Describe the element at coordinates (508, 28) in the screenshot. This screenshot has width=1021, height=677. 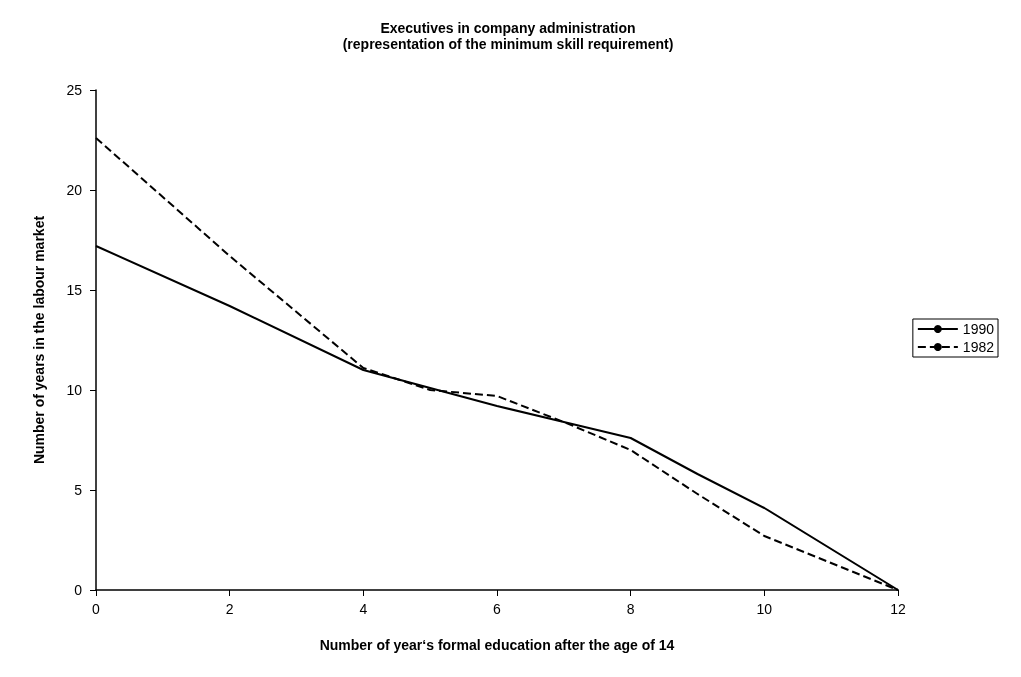
I see `chart-title: Executives in company administration` at that location.